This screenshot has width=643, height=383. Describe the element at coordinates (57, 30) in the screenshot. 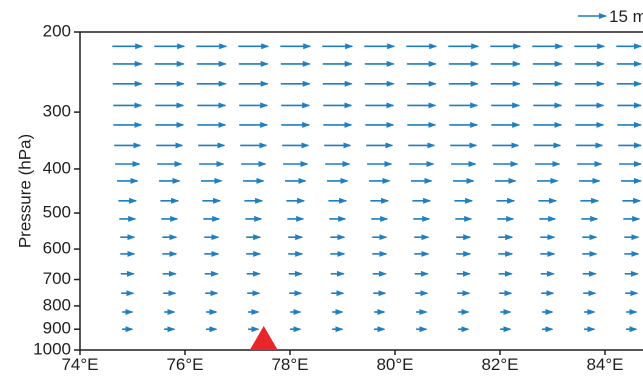

I see `y-tick-label: 200` at that location.